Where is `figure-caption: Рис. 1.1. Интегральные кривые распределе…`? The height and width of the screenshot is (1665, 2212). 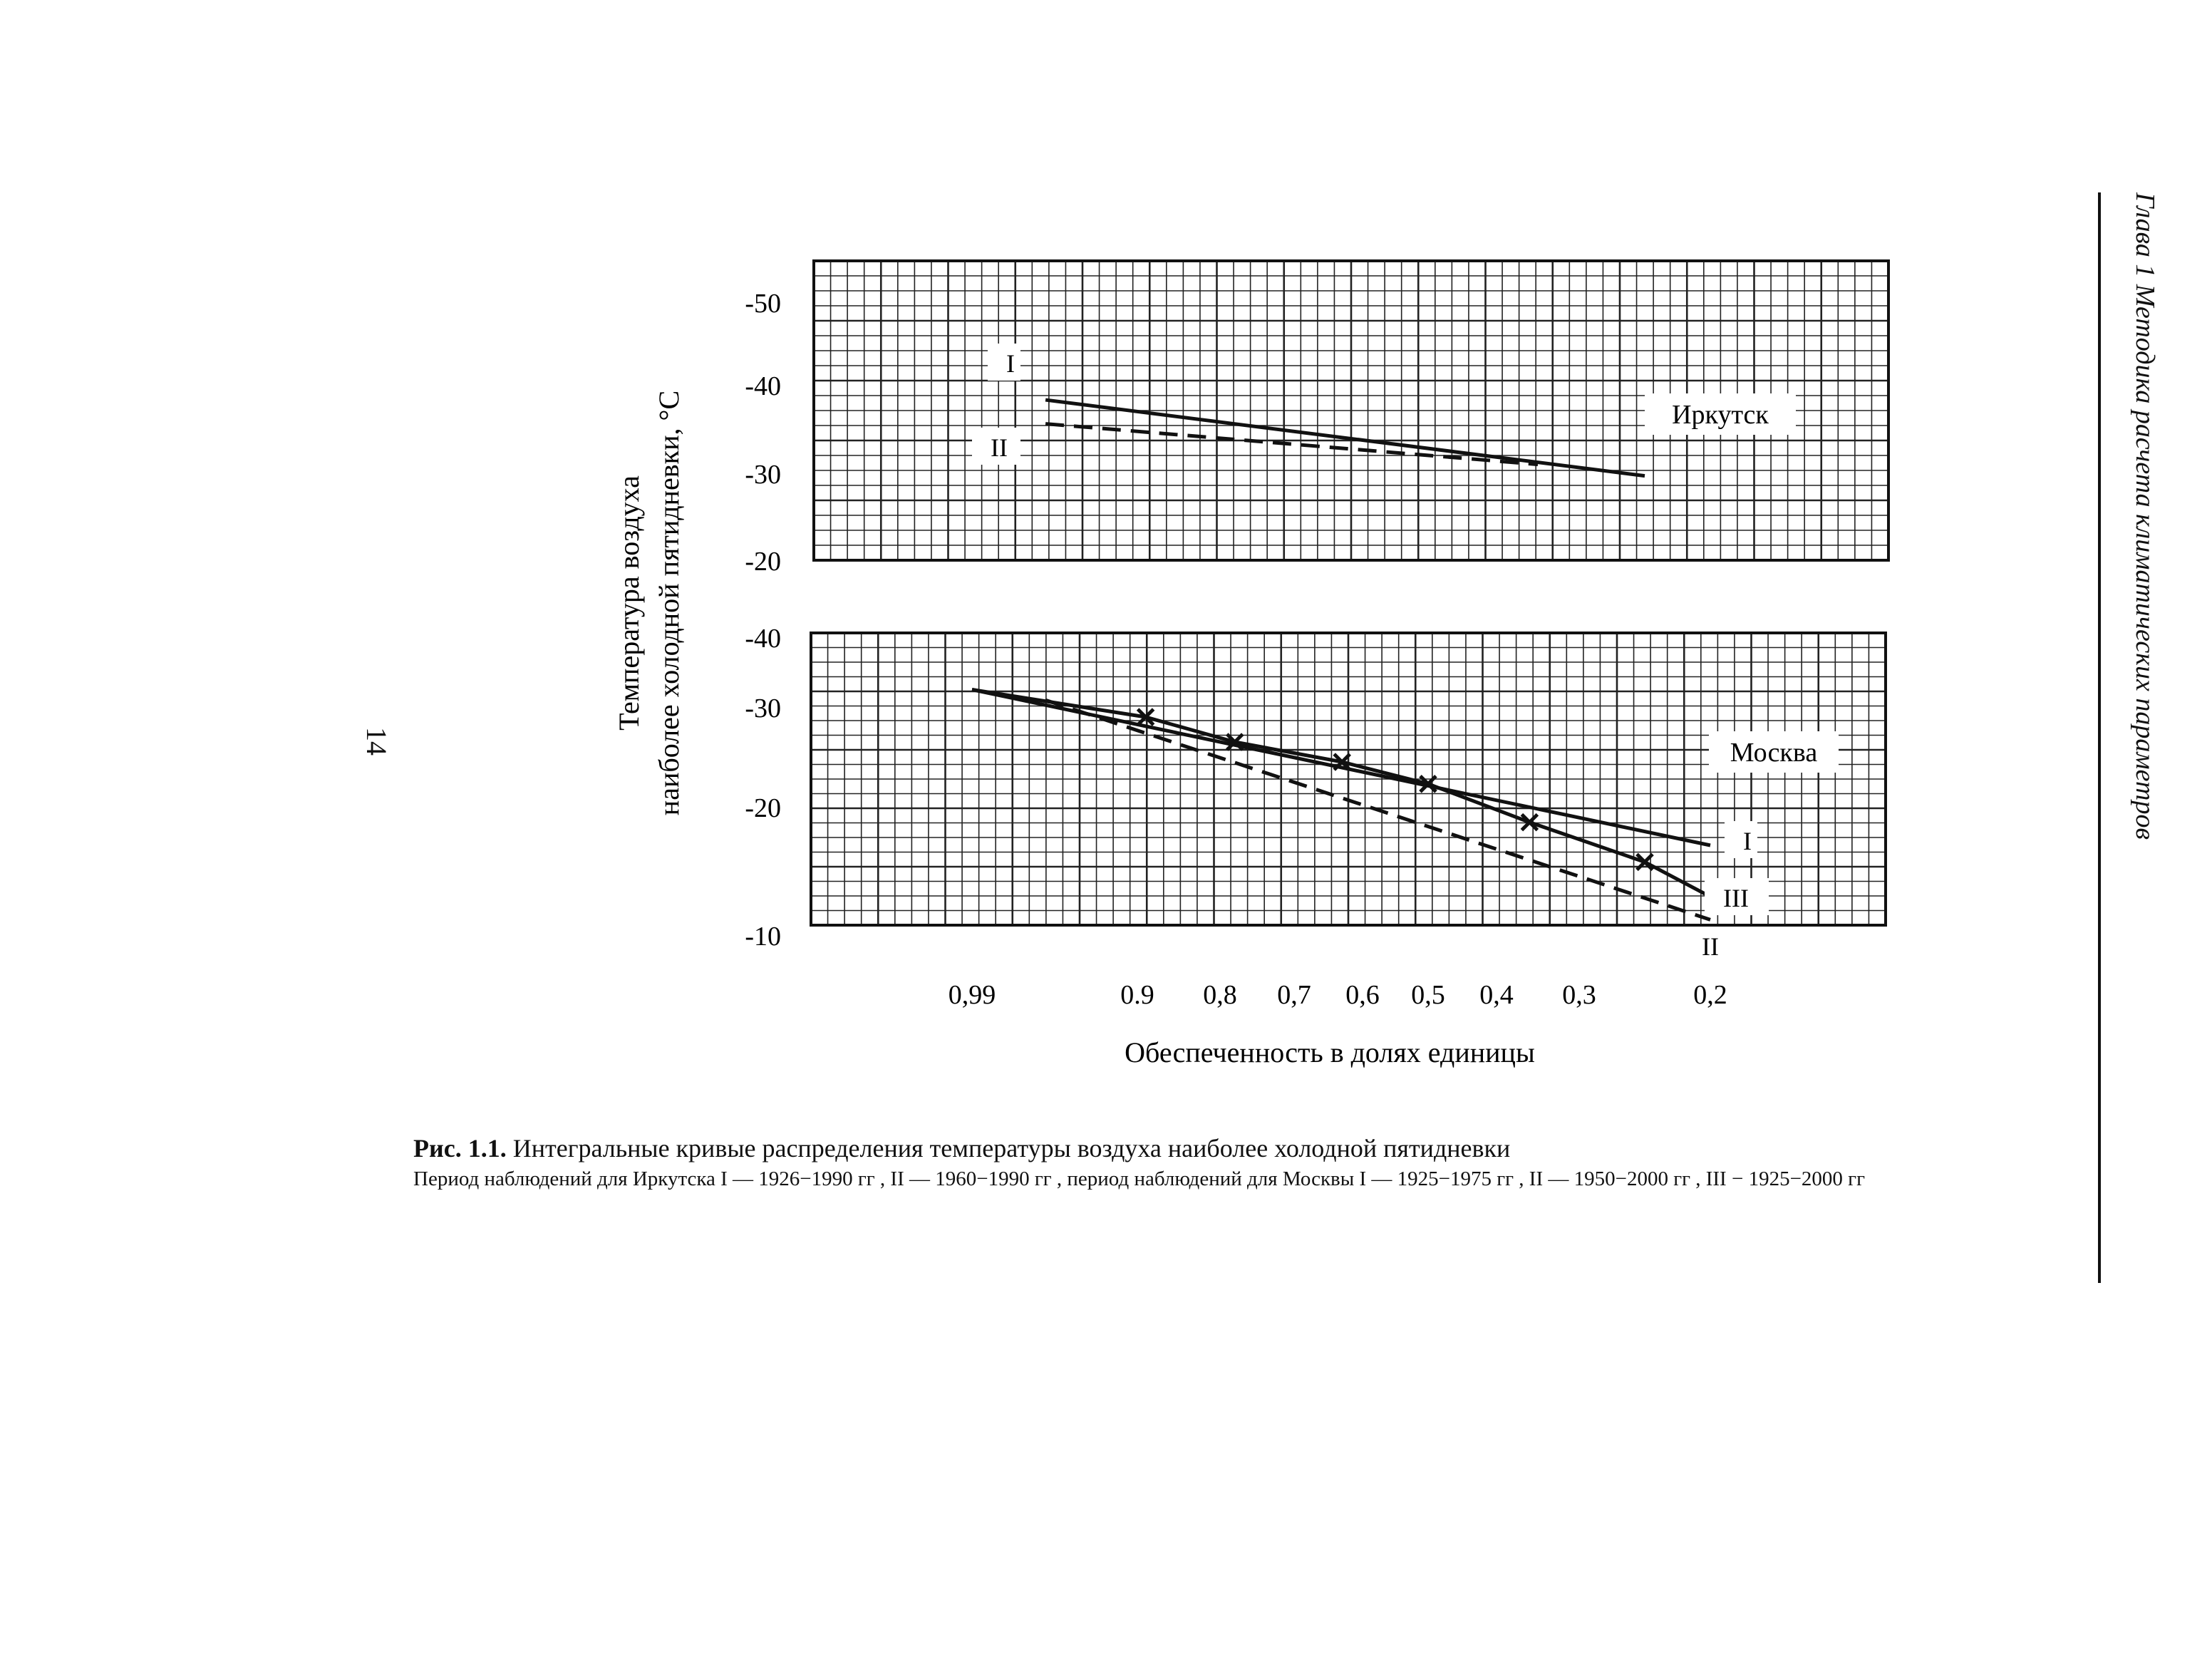 figure-caption: Рис. 1.1. Интегральные кривые распределе… is located at coordinates (1247, 1162).